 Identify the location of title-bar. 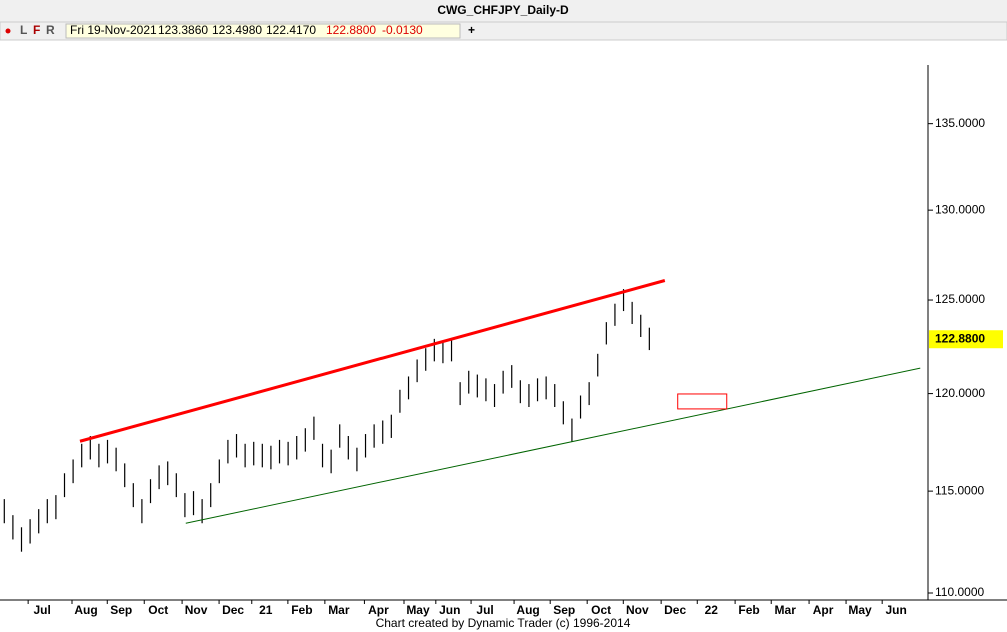
(503, 11).